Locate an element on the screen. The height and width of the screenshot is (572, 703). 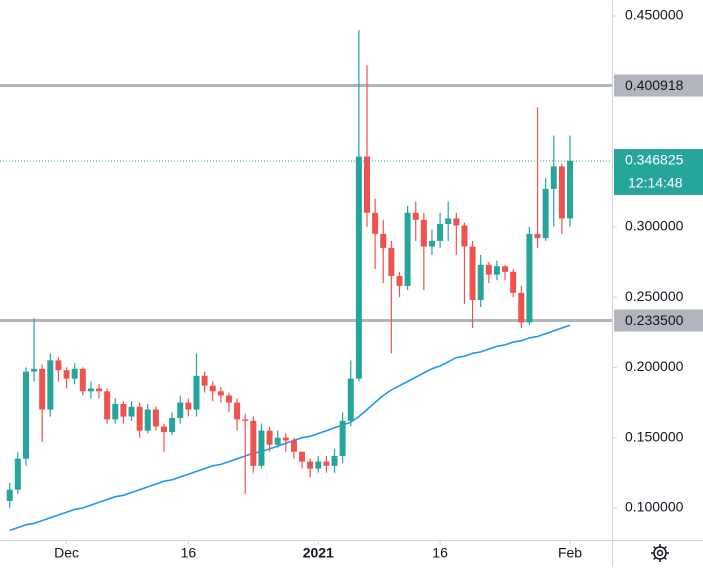
settings-icon is located at coordinates (660, 553).